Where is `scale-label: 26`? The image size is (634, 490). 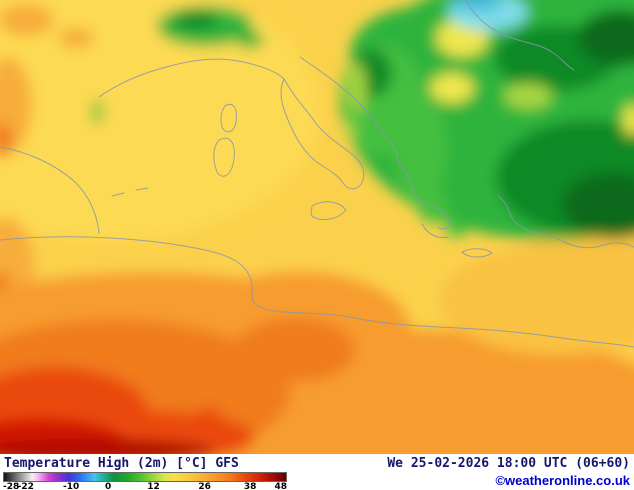 scale-label: 26 is located at coordinates (204, 486).